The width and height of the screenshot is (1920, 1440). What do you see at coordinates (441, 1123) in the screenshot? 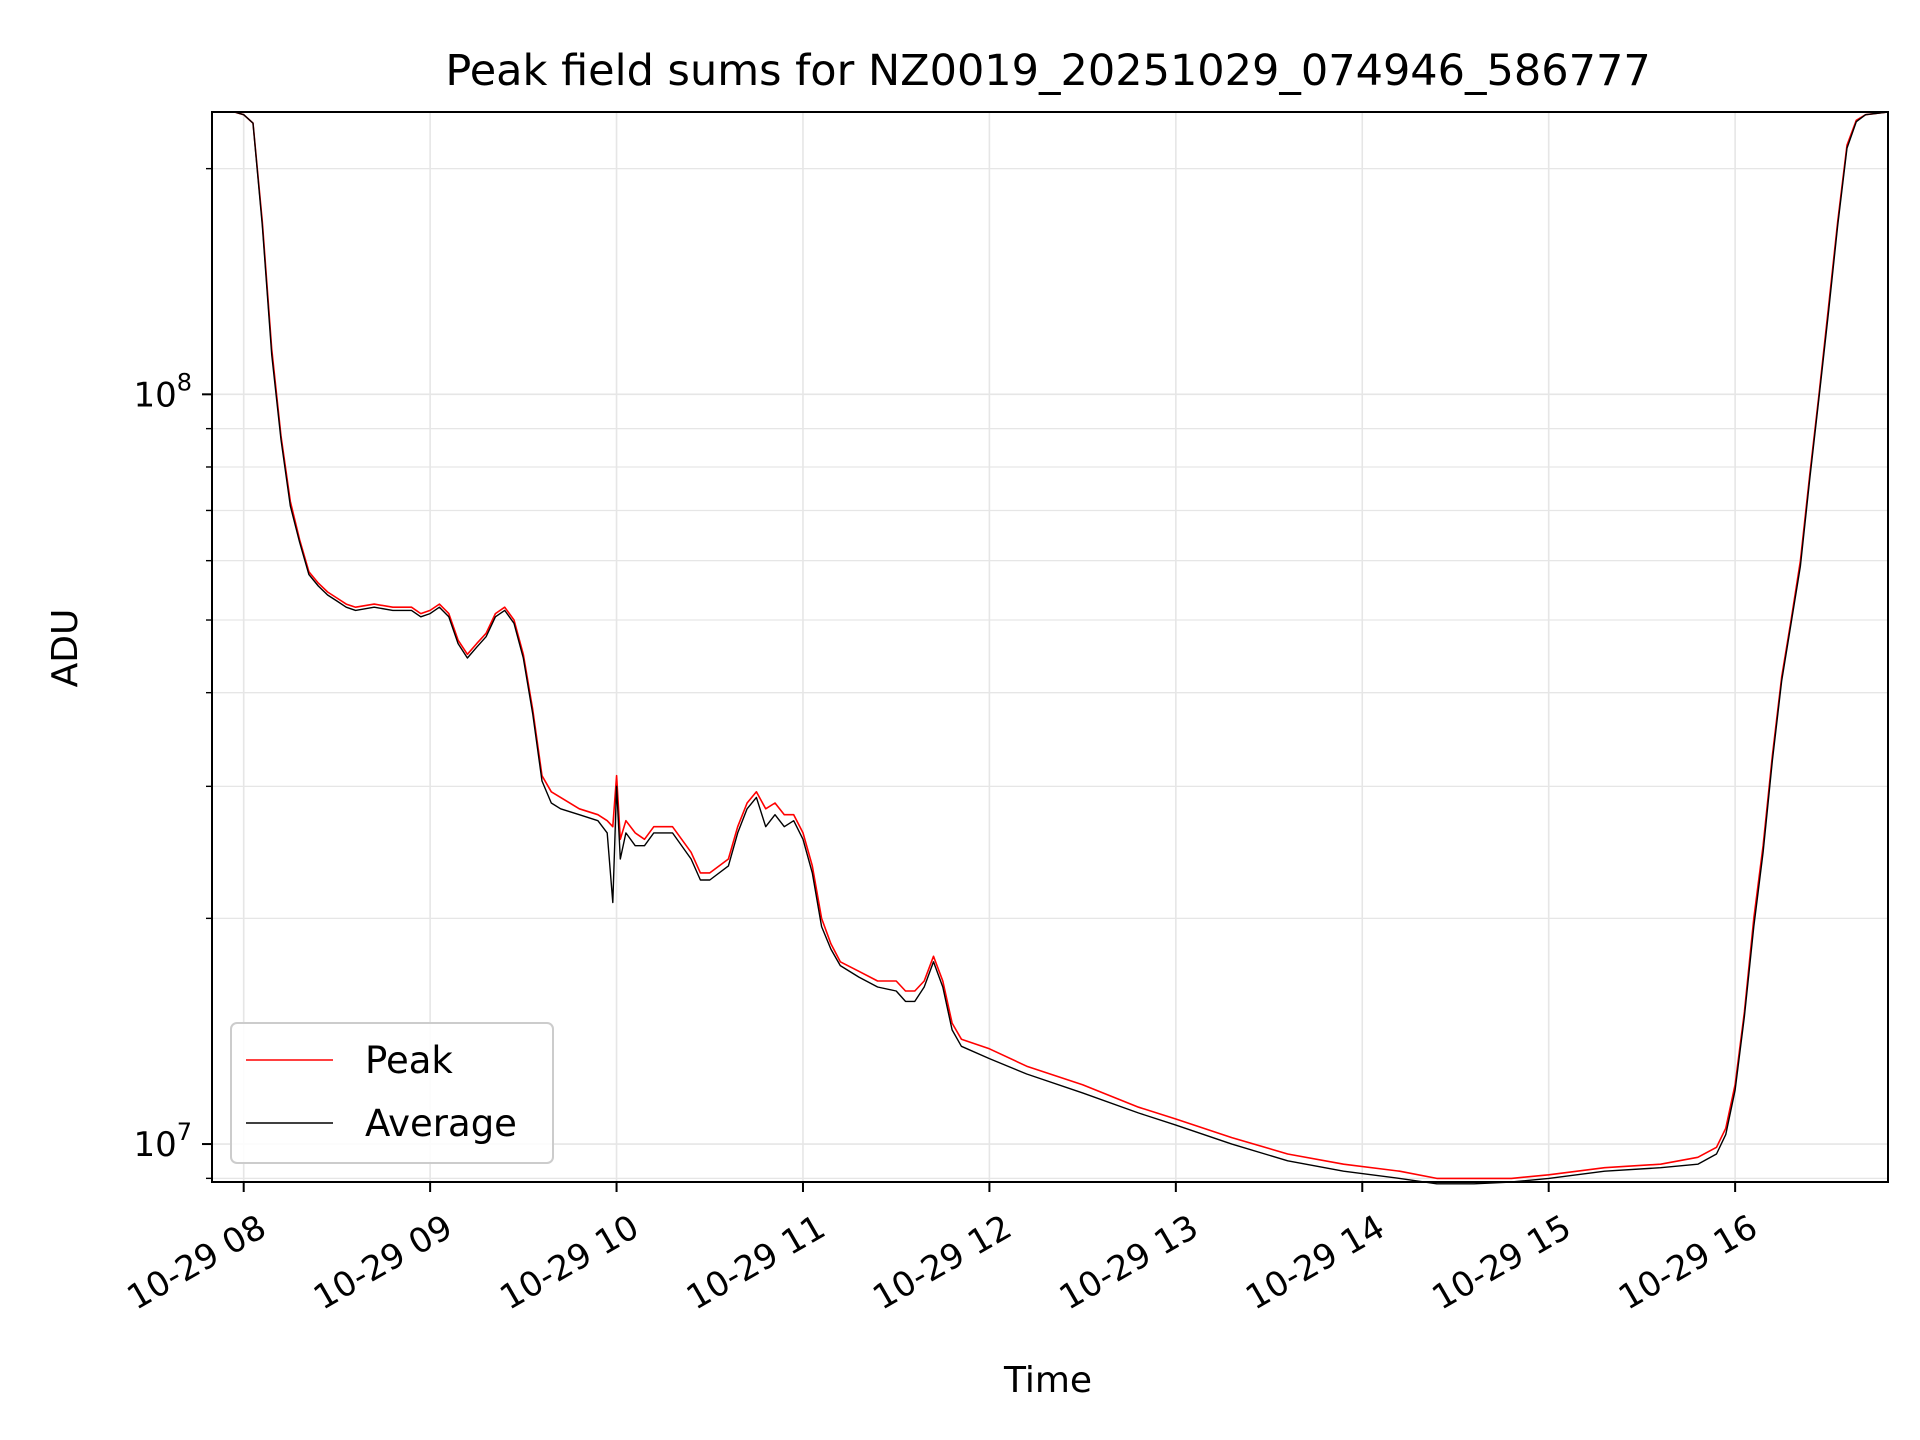
I see `legend-average-label: Average` at bounding box center [441, 1123].